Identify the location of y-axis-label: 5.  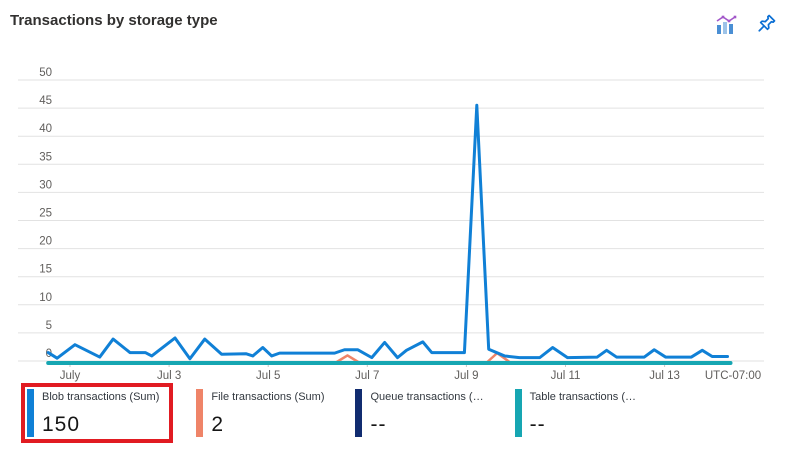
(49, 326).